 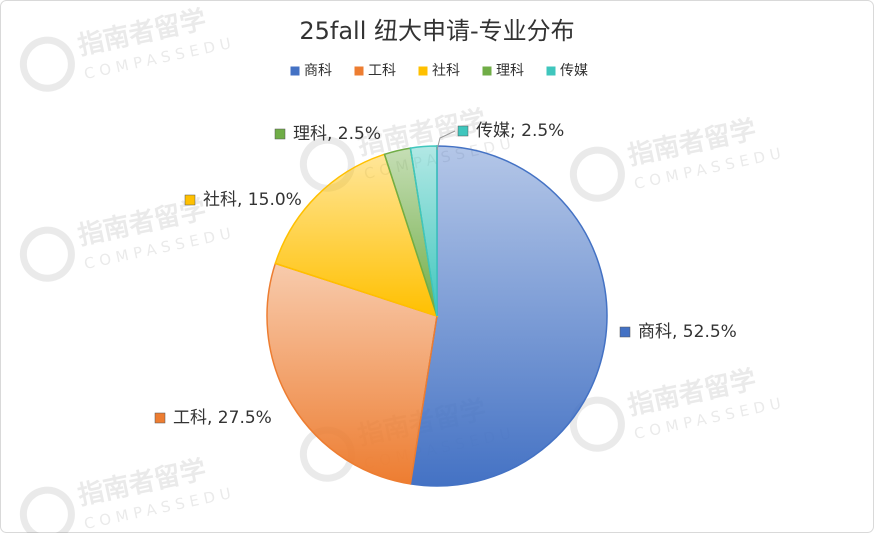 I want to click on data-label: 社科, 15.0%, so click(x=252, y=200).